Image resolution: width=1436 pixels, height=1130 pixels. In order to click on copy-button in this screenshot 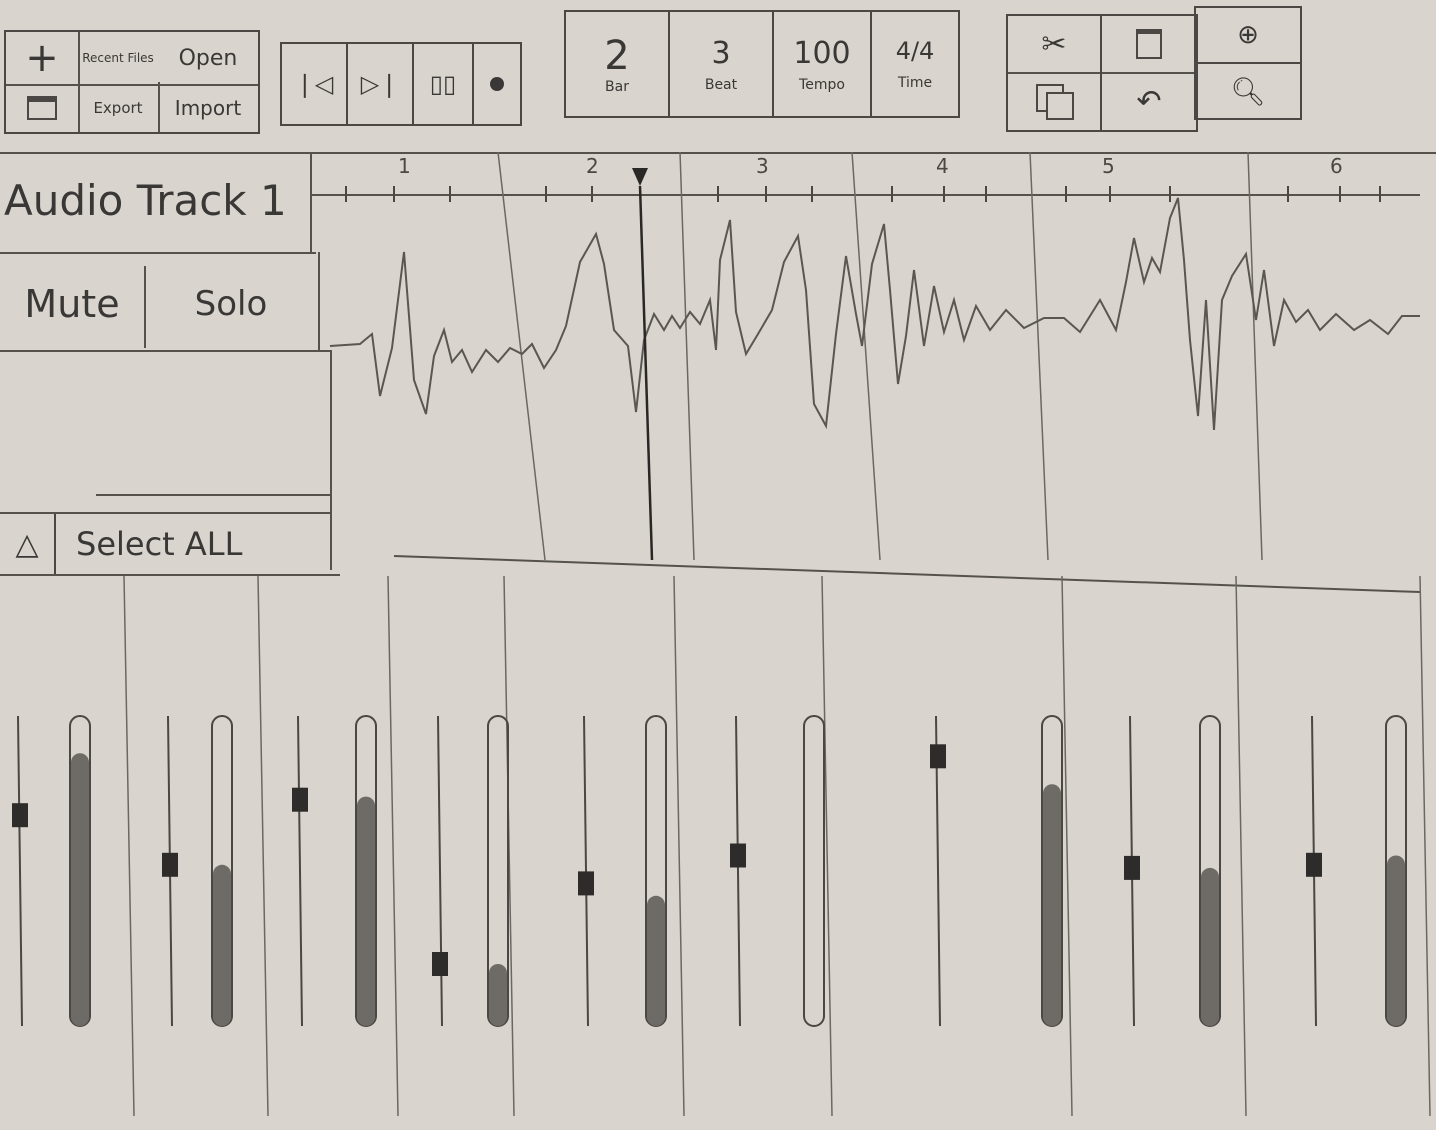, I will do `click(1055, 101)`.